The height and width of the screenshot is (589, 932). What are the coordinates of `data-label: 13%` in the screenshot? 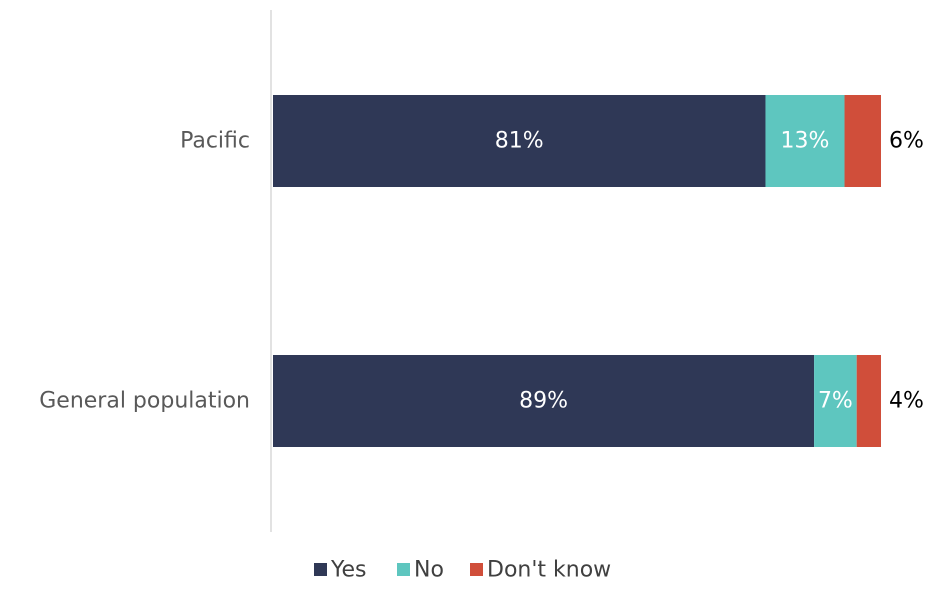 It's located at (805, 141).